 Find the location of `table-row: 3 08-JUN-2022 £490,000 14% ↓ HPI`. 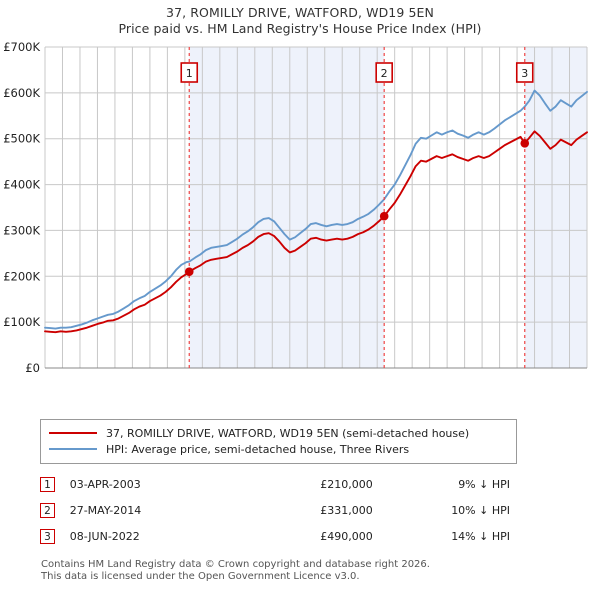

table-row: 3 08-JUN-2022 £490,000 14% ↓ HPI is located at coordinates (275, 536).